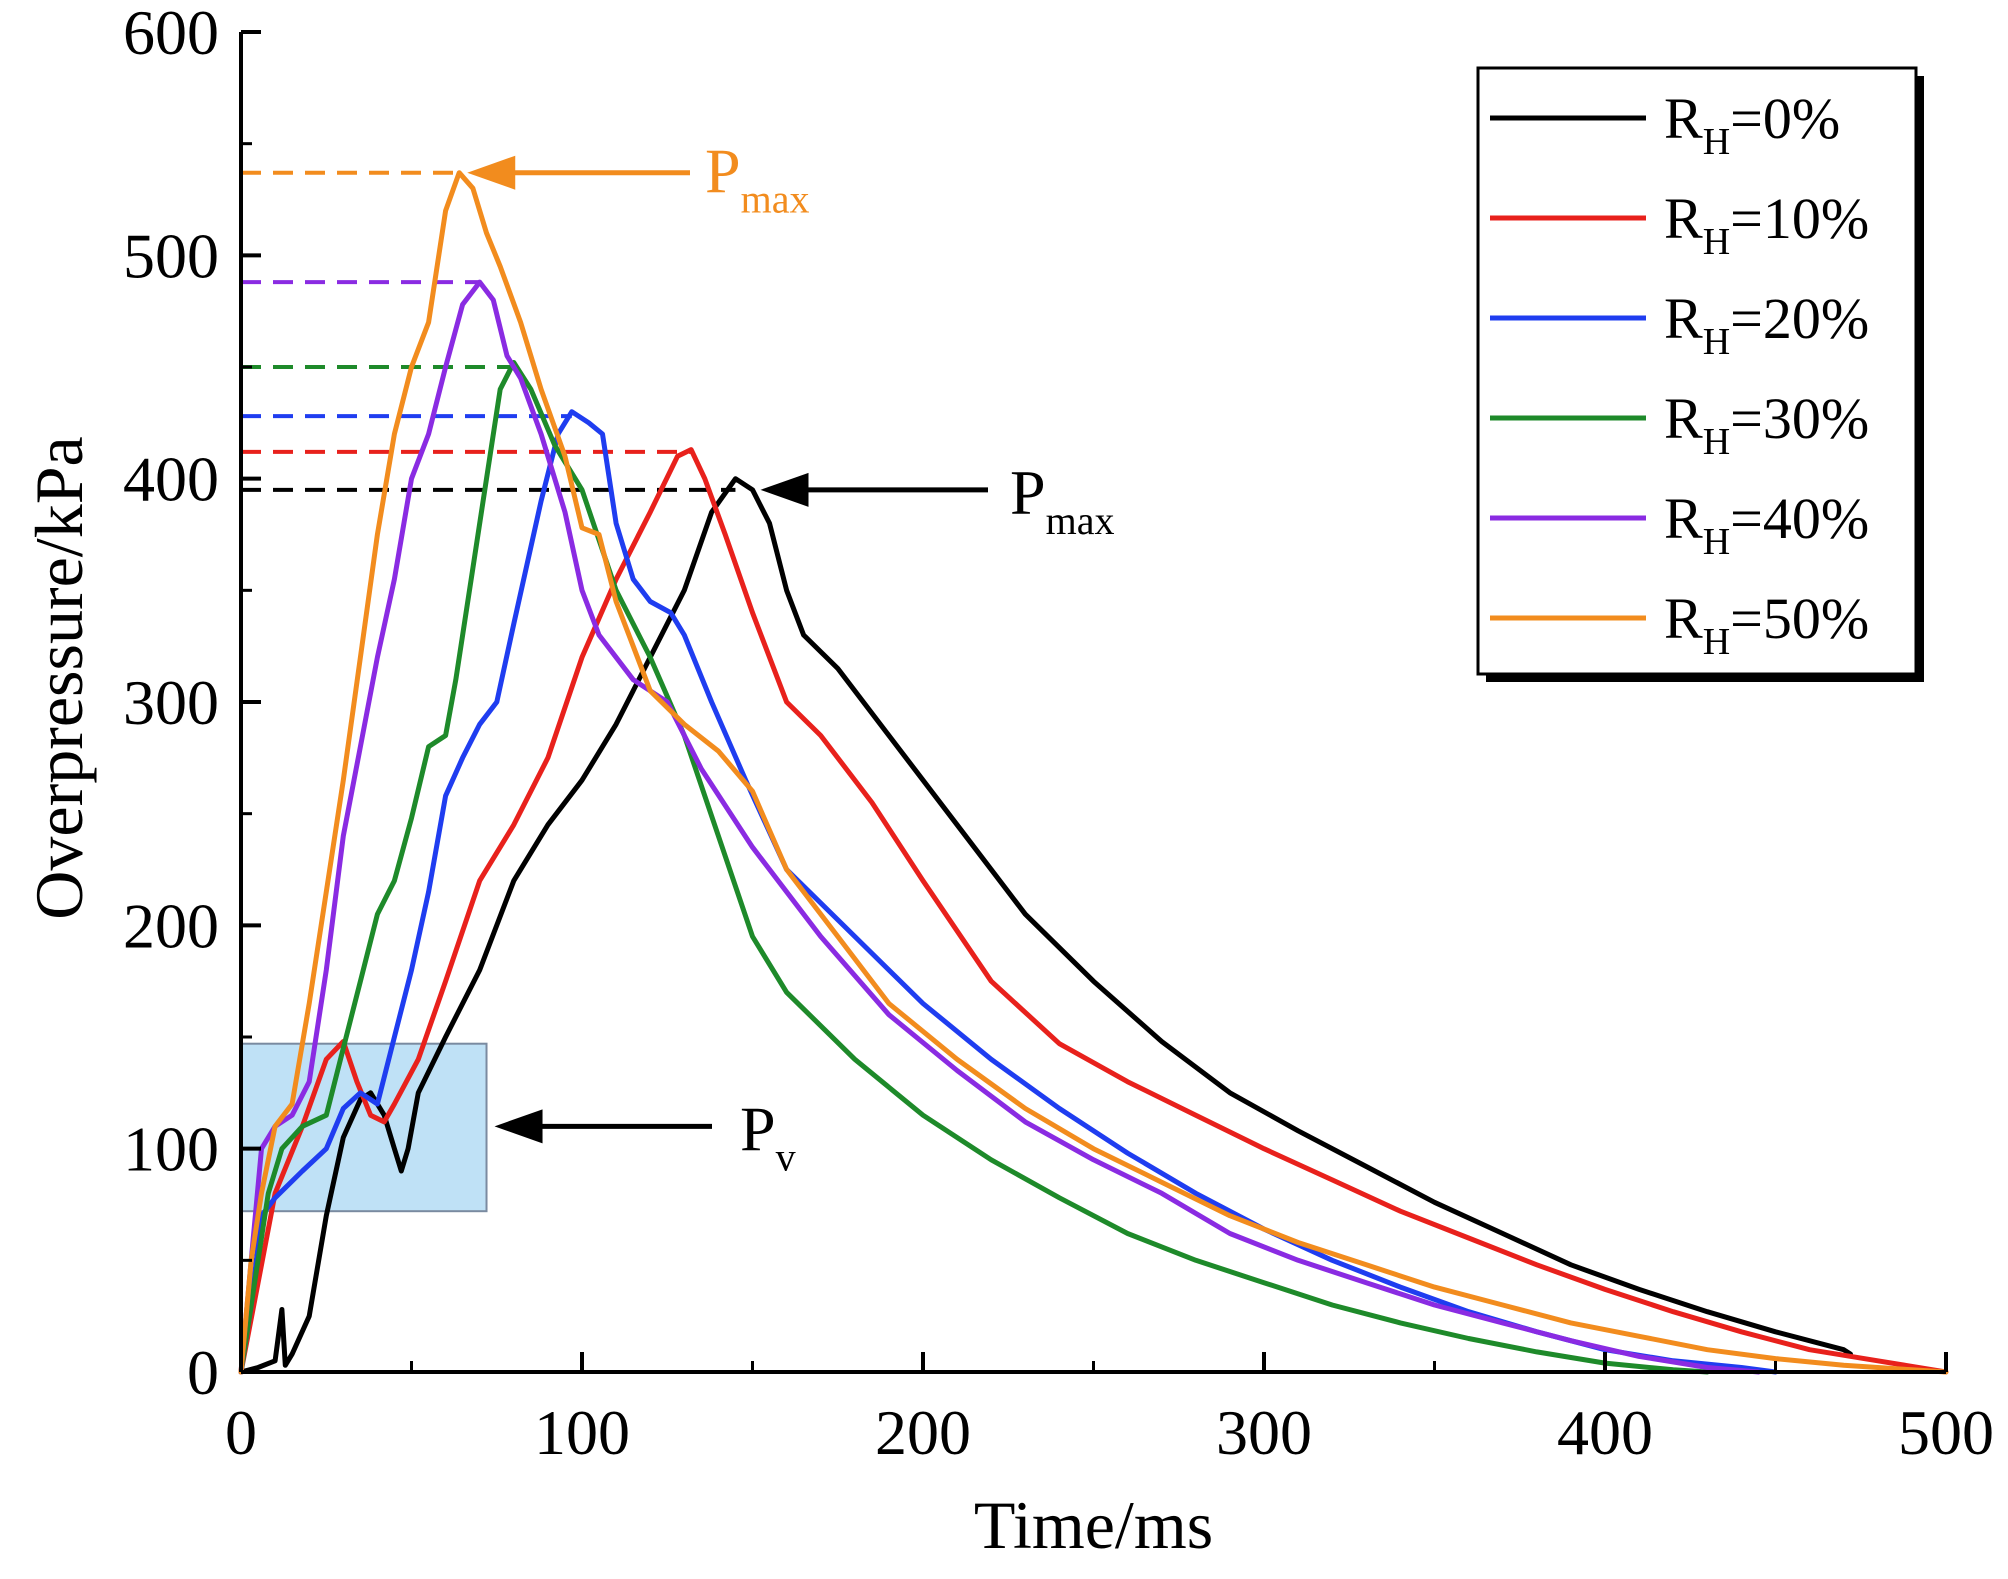 The image size is (2008, 1579). Describe the element at coordinates (582, 1432) in the screenshot. I see `x-tick-label: 100` at that location.